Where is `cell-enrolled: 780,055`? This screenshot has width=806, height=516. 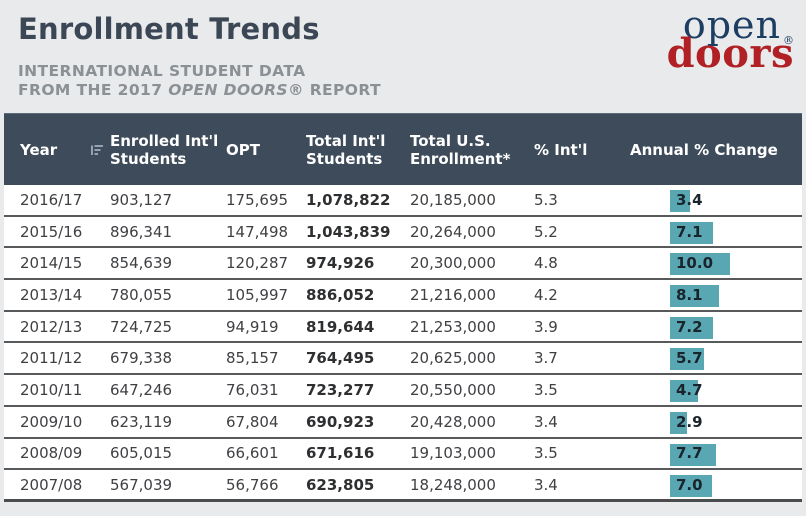
cell-enrolled: 780,055 is located at coordinates (141, 294).